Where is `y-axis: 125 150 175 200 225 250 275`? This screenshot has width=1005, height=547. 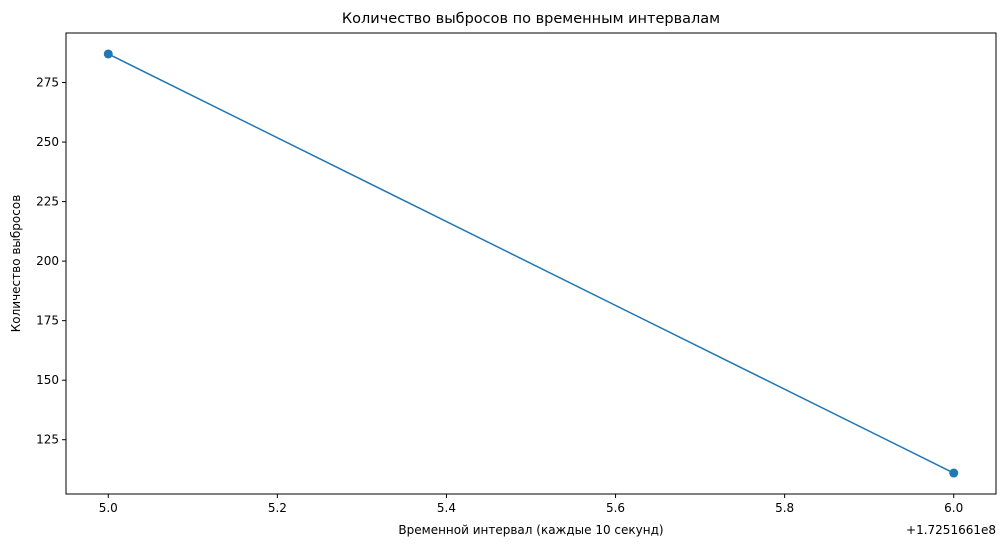 y-axis: 125 150 175 200 225 250 275 is located at coordinates (51, 261).